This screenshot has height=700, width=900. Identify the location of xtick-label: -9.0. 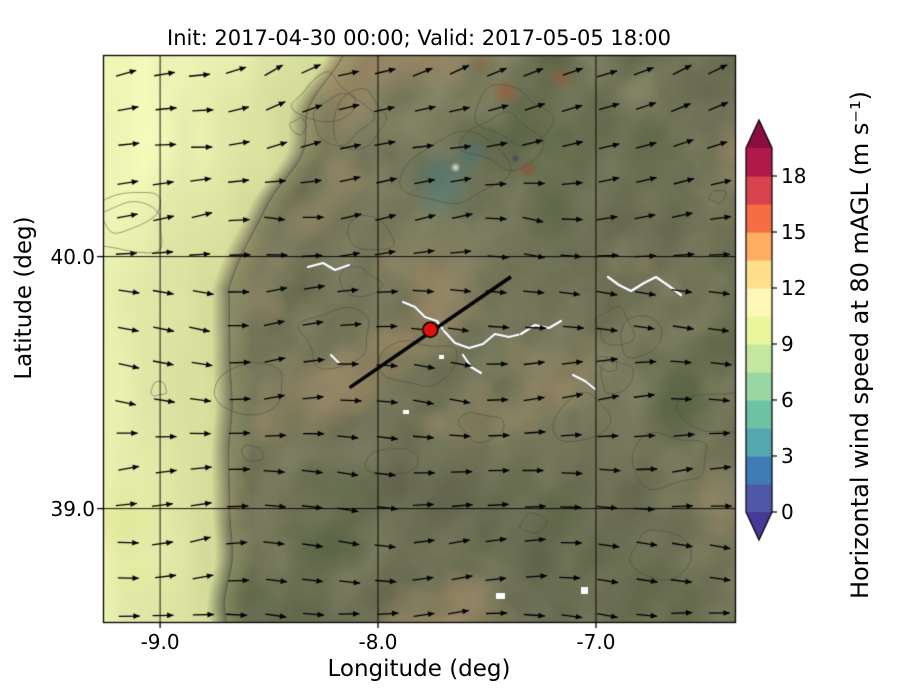
(160, 642).